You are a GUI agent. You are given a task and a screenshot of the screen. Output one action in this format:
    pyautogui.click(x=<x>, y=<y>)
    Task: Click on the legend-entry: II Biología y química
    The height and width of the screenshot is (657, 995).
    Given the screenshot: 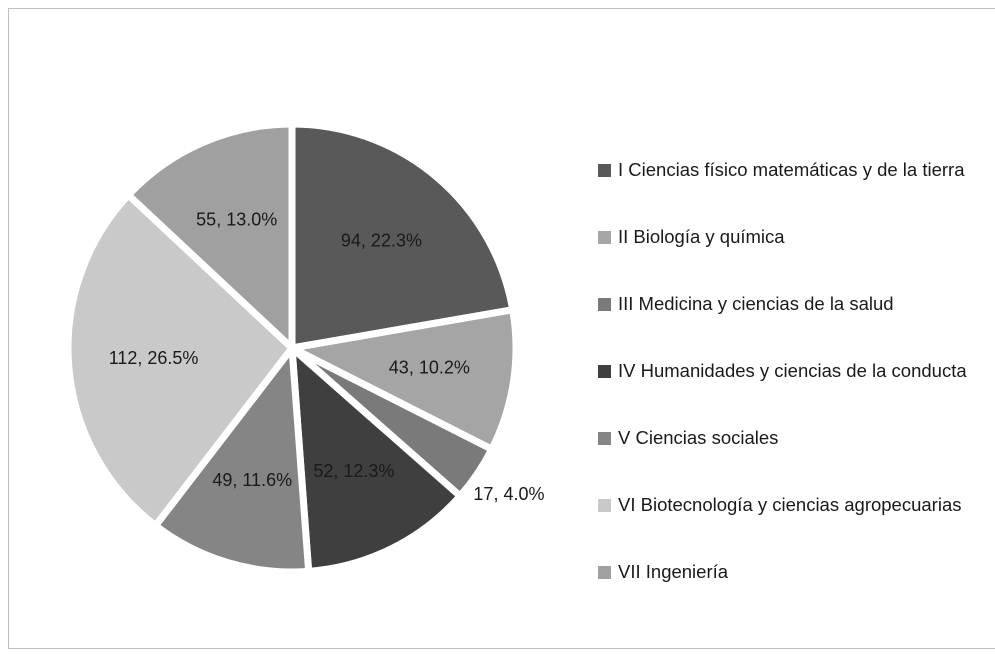 What is the action you would take?
    pyautogui.click(x=790, y=237)
    